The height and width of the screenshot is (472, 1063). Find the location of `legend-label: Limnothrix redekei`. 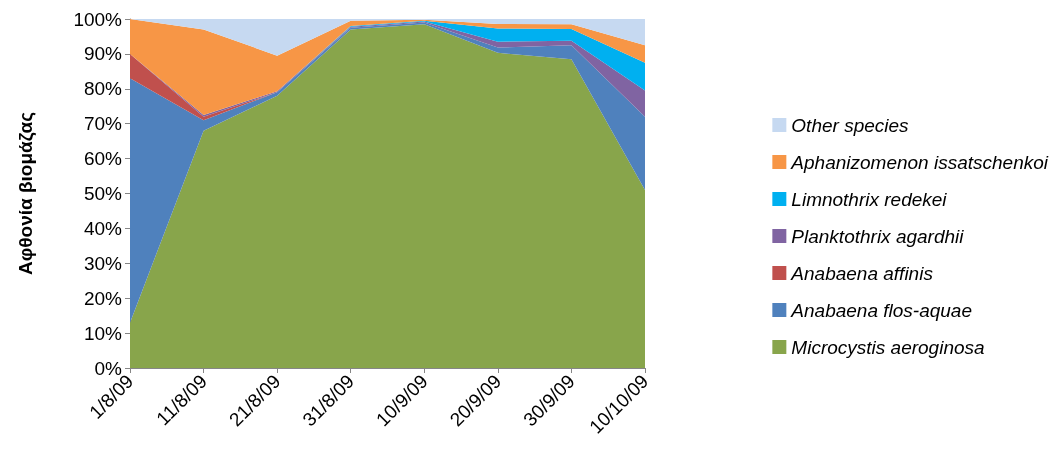

legend-label: Limnothrix redekei is located at coordinates (869, 199).